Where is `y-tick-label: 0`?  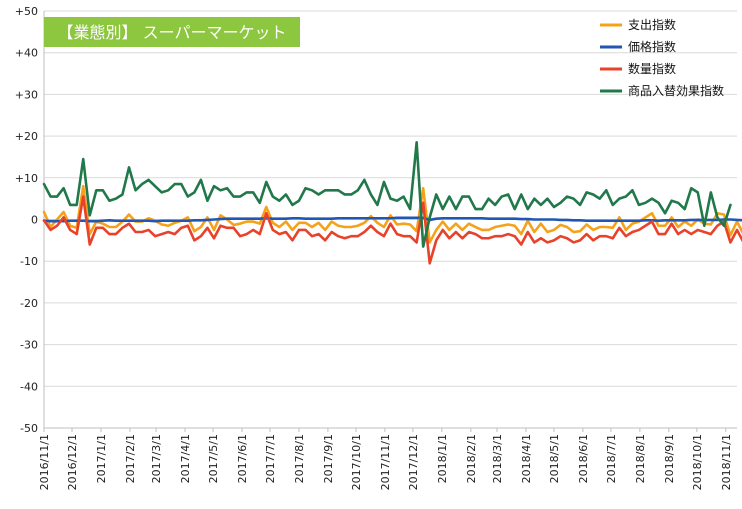 y-tick-label: 0 is located at coordinates (34, 220).